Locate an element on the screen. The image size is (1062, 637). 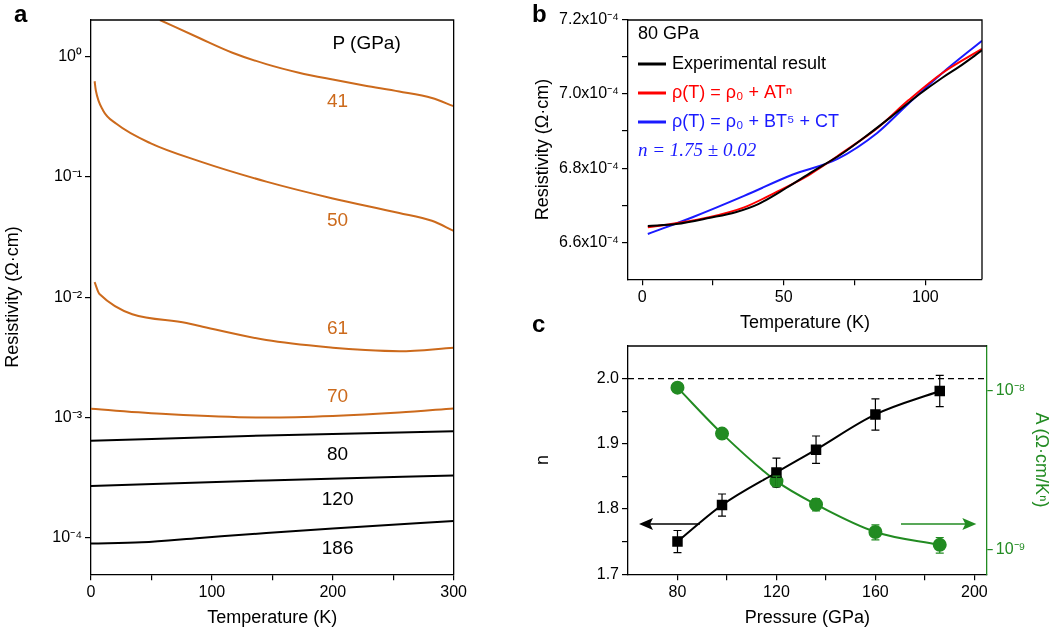
annotation: n = 1.75 ± 0.02 is located at coordinates (697, 149).